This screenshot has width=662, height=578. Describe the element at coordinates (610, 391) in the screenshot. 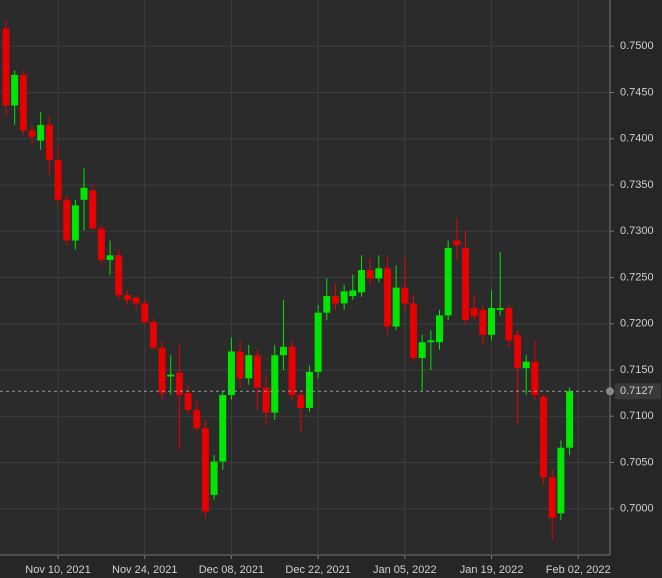

I see `last-price-marker` at that location.